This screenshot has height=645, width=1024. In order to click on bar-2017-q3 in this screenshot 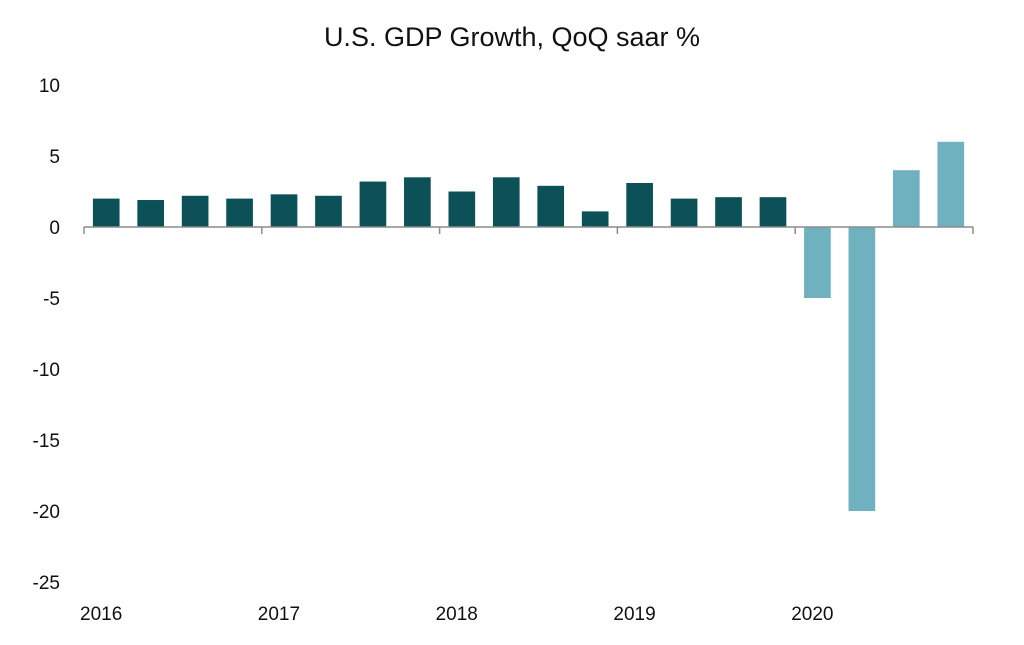, I will do `click(373, 204)`.